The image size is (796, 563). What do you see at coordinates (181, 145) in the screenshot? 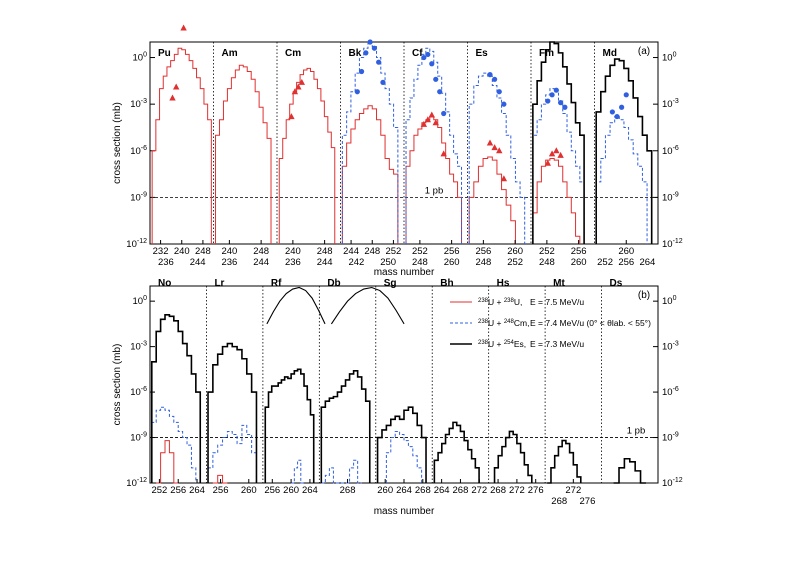
I see `histogram-u-u-pu` at bounding box center [181, 145].